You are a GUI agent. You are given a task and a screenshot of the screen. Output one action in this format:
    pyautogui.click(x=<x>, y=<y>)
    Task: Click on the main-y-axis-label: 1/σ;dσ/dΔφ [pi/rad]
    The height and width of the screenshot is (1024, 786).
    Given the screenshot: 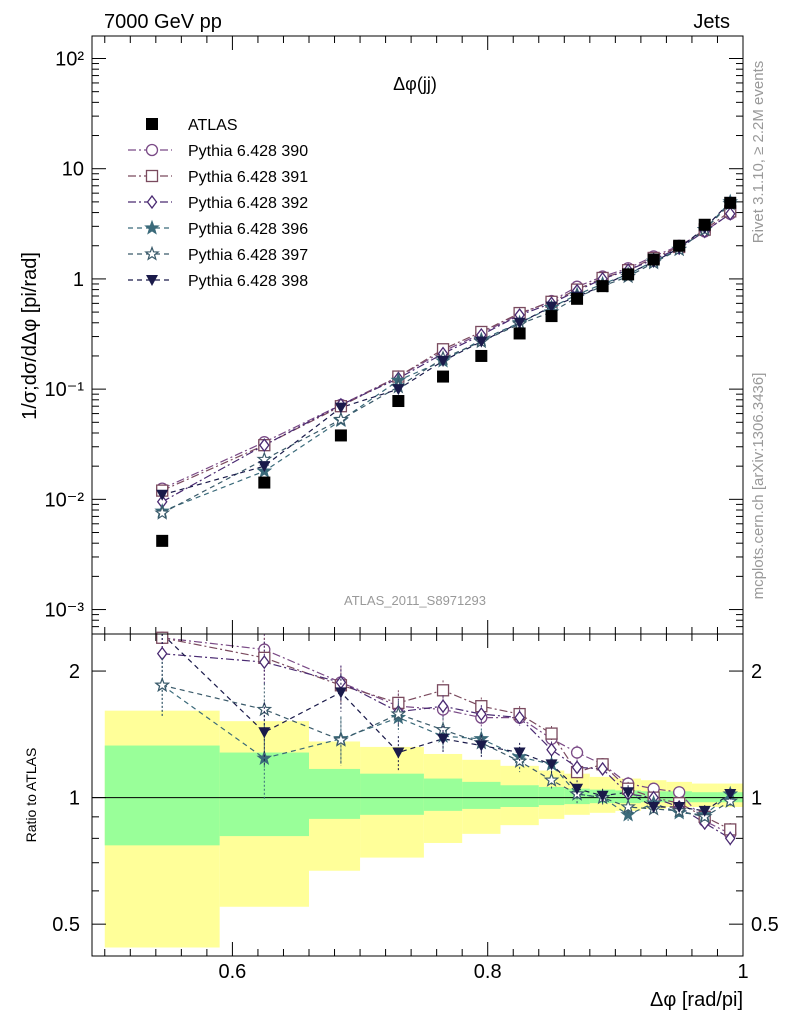 What is the action you would take?
    pyautogui.click(x=30, y=336)
    